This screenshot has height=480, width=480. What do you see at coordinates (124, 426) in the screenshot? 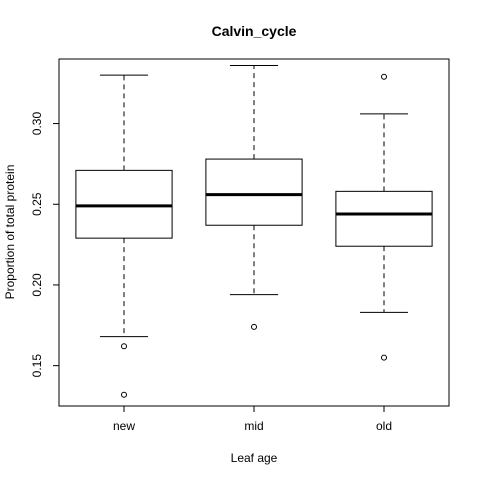
I see `x-tick-label: new` at bounding box center [124, 426].